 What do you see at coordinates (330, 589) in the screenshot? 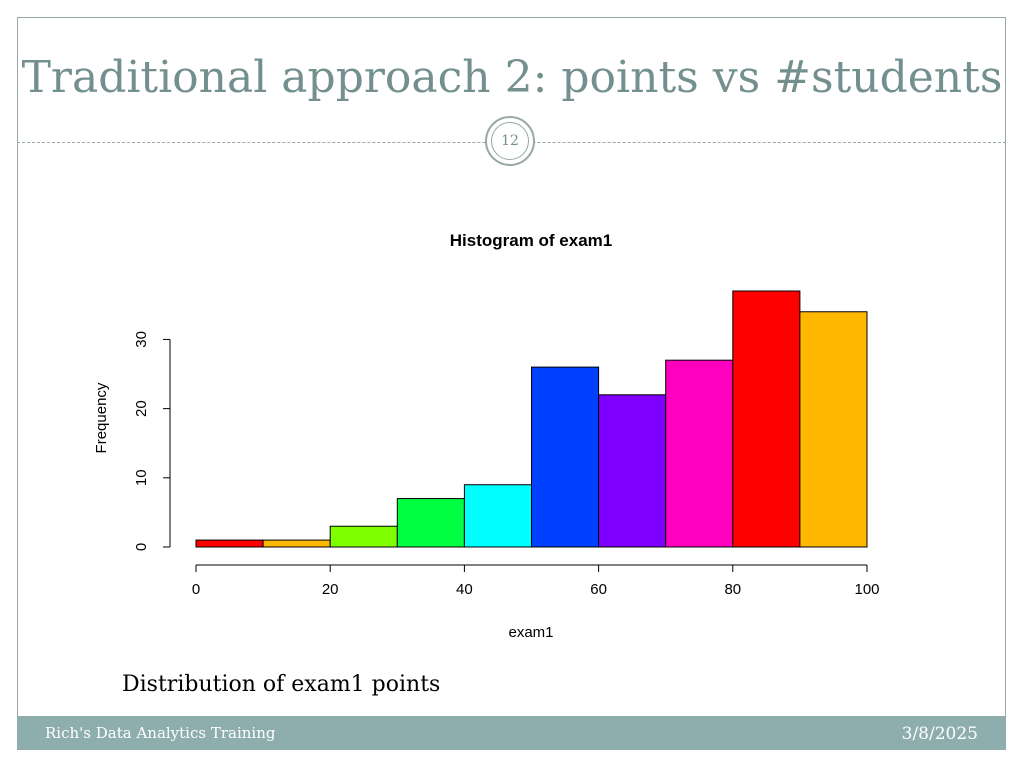
I see `x-tick-label: 20` at bounding box center [330, 589].